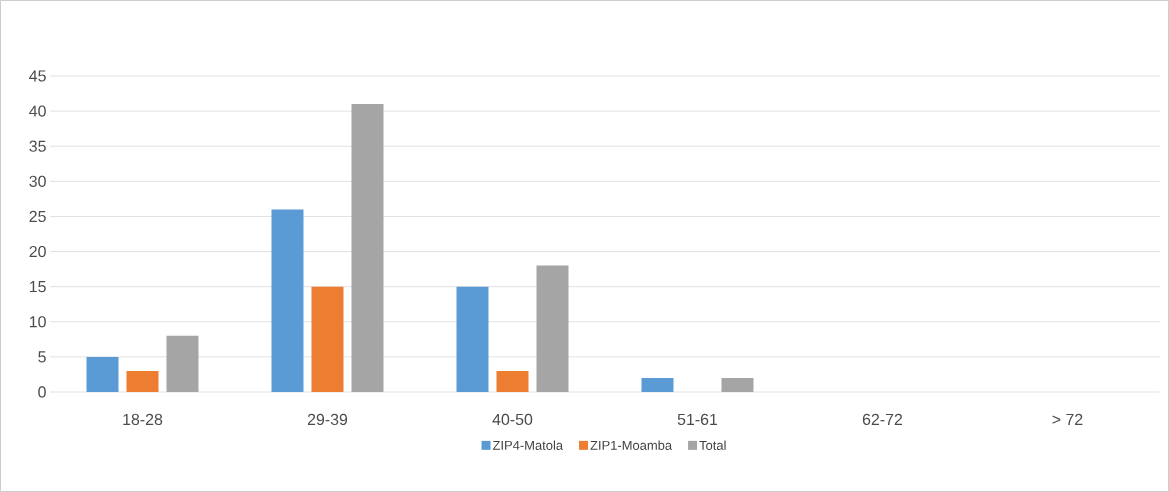  Describe the element at coordinates (1067, 419) in the screenshot. I see `x-tick-label: > 72` at that location.